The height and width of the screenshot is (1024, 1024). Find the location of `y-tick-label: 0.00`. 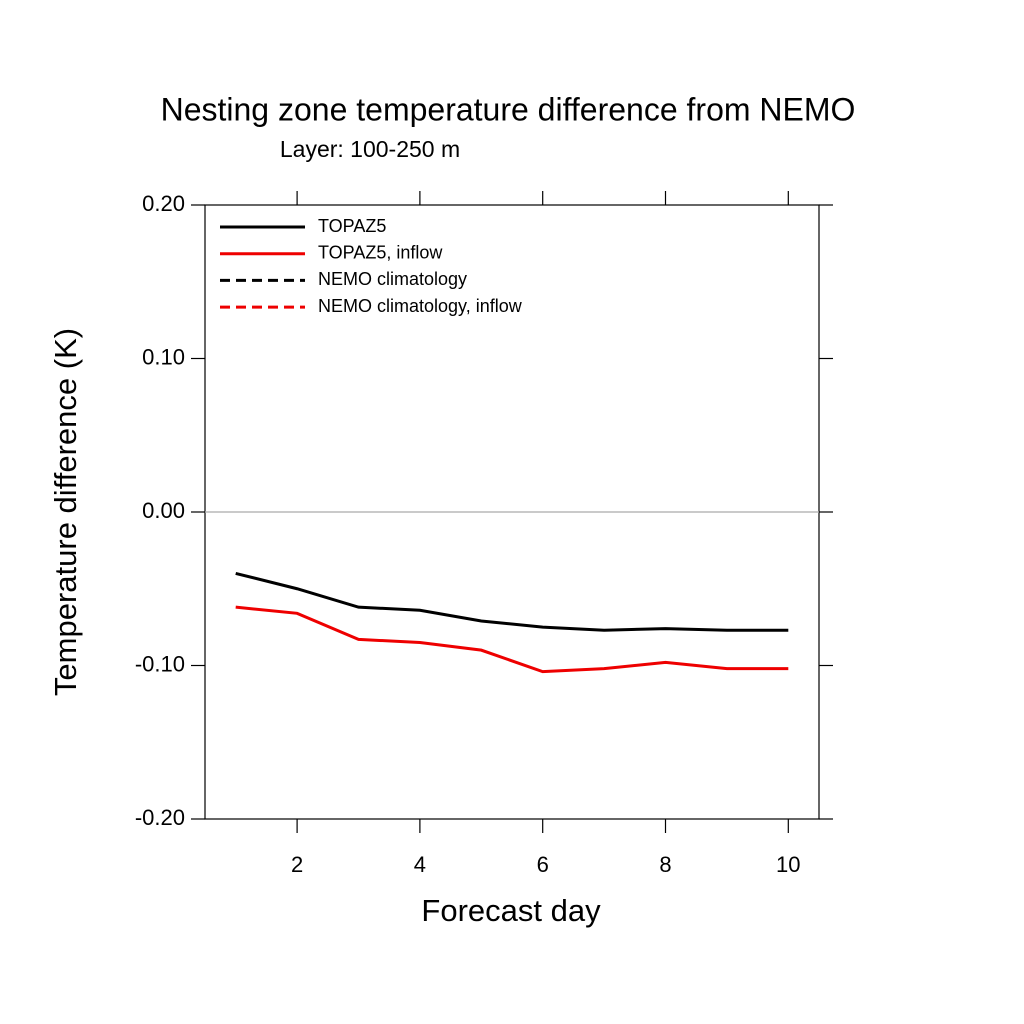

y-tick-label: 0.00 is located at coordinates (163, 510).